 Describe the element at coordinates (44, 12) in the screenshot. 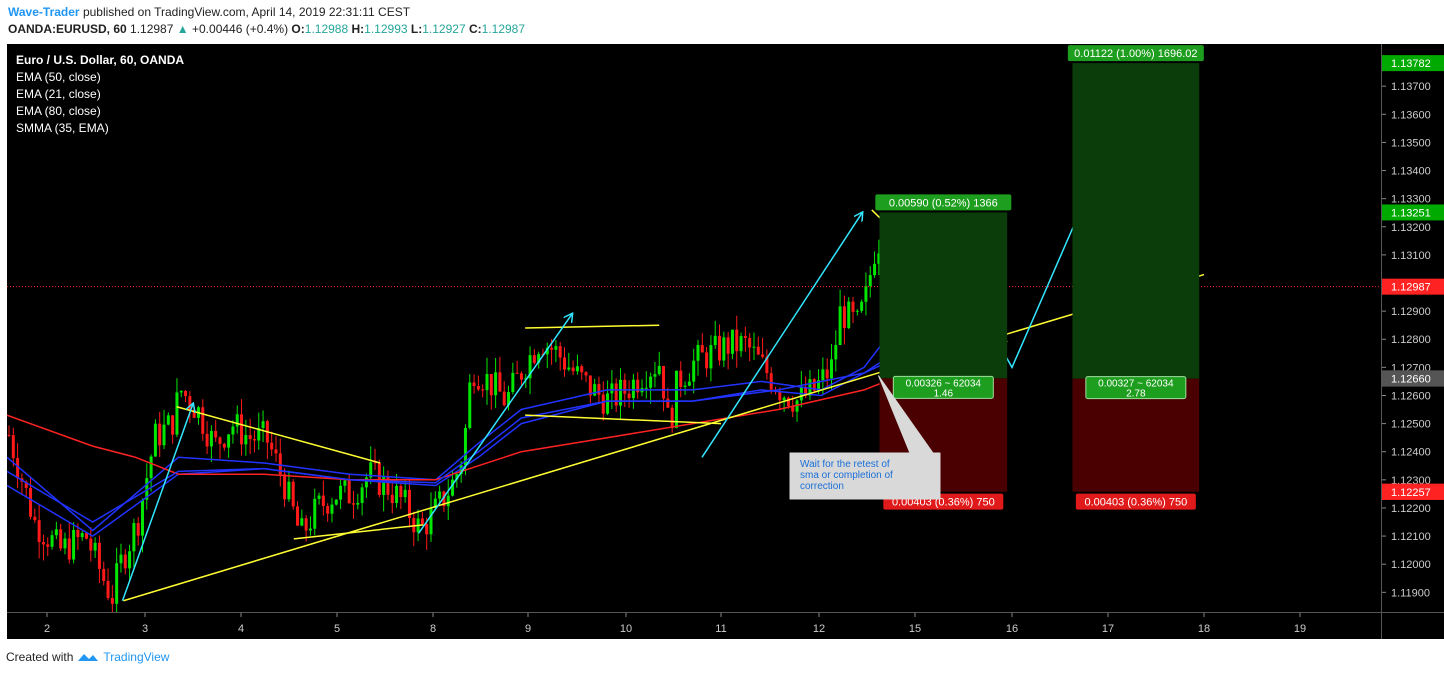

I see `author-link: Wave-Trader` at that location.